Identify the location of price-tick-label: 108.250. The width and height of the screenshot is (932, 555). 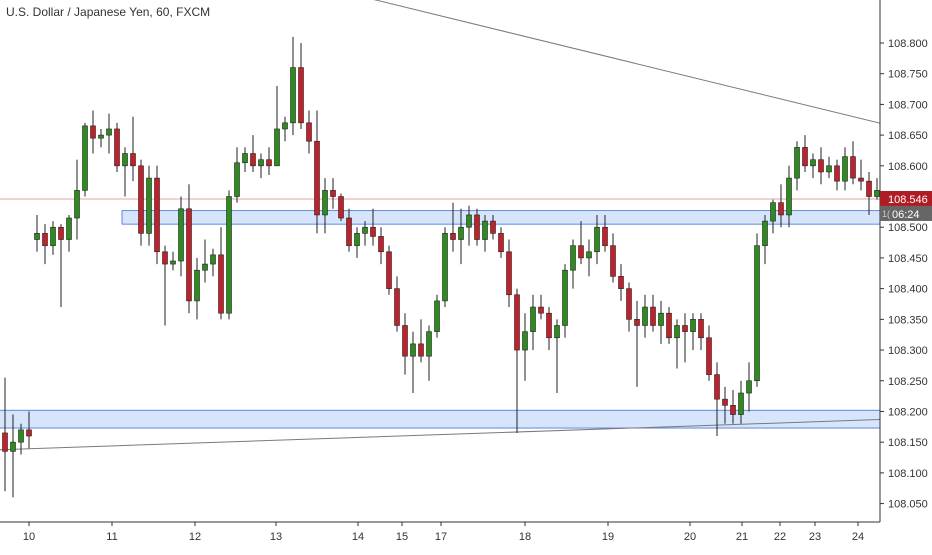
(908, 382).